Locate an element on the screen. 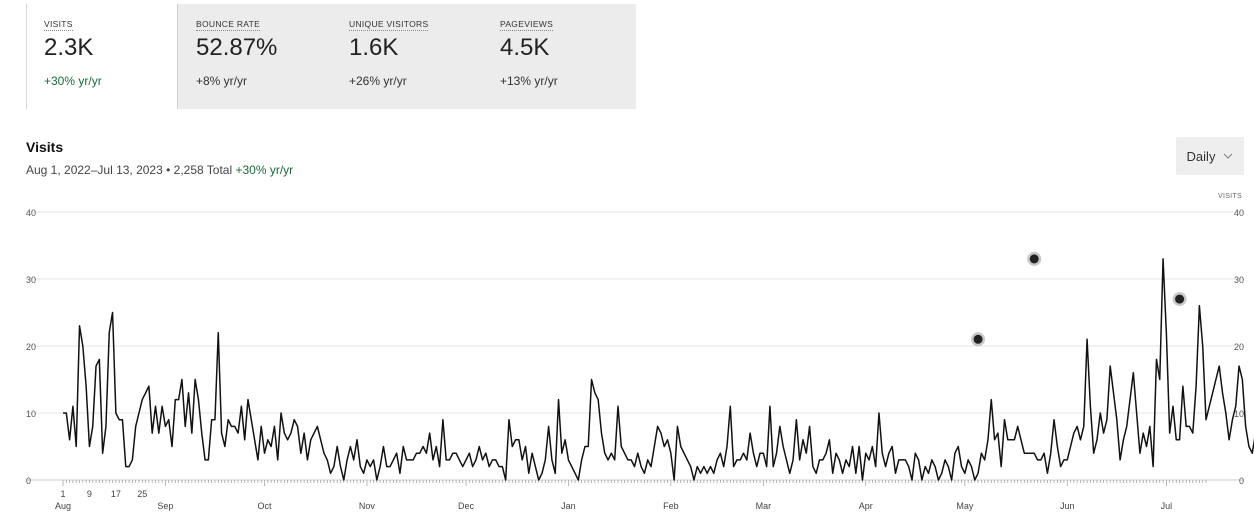 The image size is (1254, 525). x-month-label: Jun is located at coordinates (1067, 506).